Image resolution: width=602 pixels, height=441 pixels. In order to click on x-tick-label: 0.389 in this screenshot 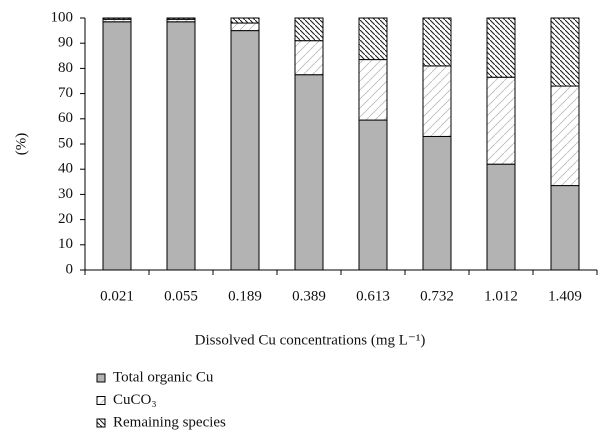, I will do `click(309, 296)`.